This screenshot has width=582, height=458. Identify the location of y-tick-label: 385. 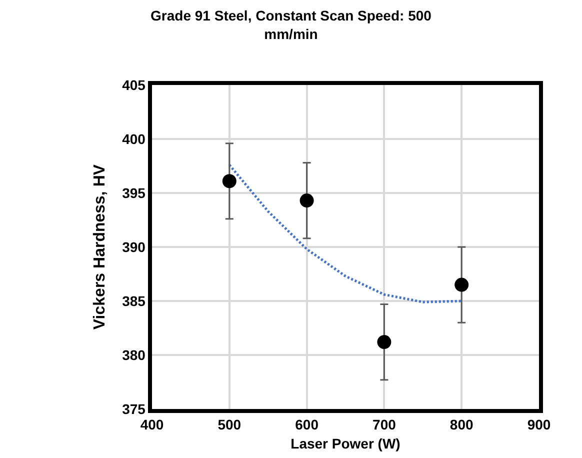
(134, 300).